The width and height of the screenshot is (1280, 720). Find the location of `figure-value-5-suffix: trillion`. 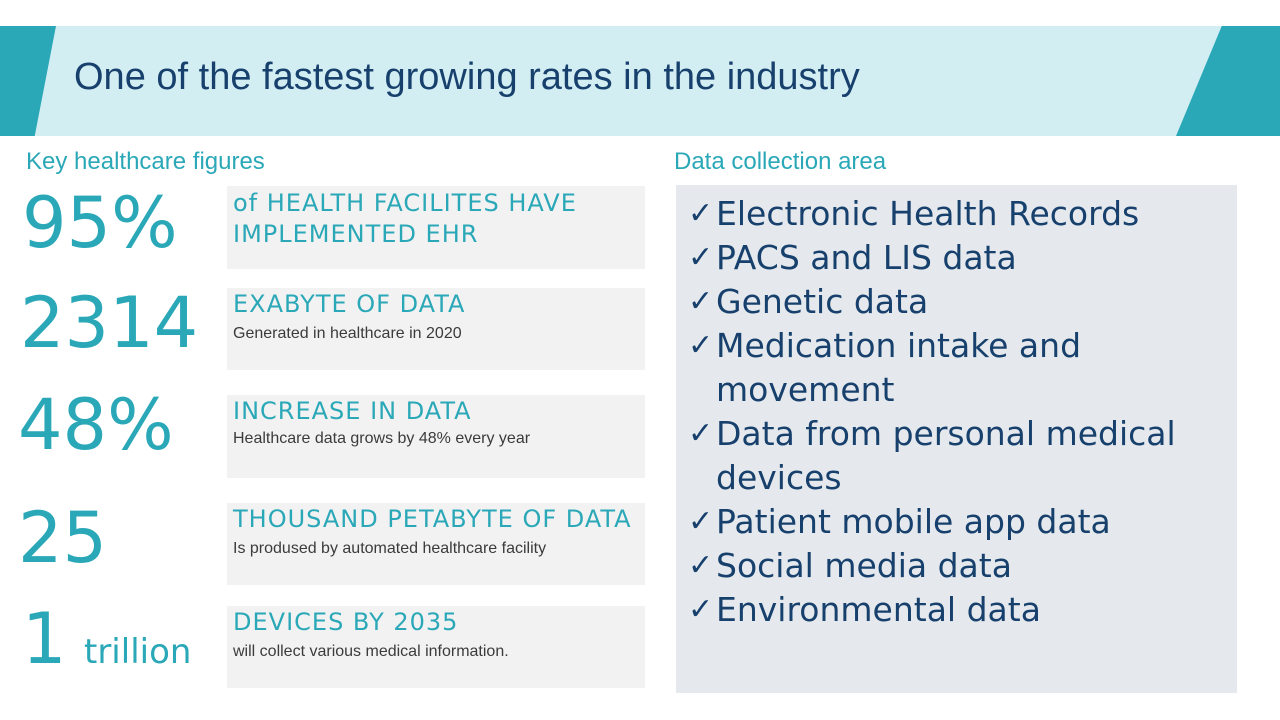

figure-value-5-suffix: trillion is located at coordinates (138, 652).